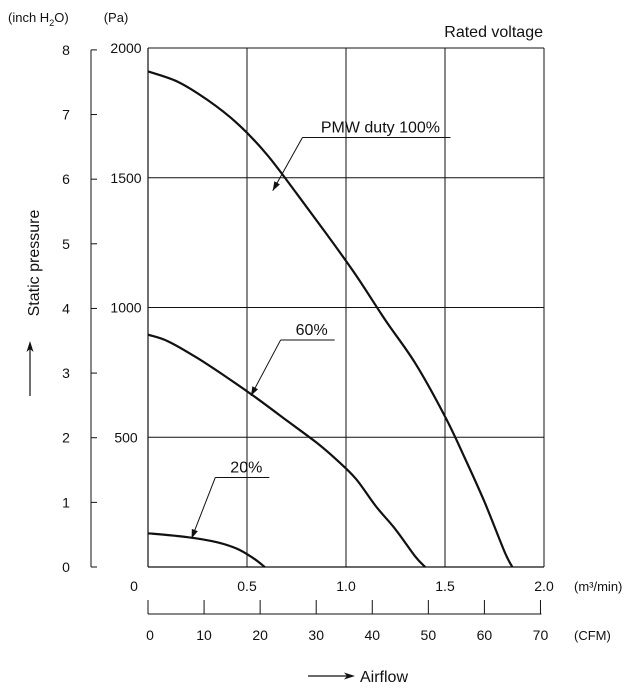  Describe the element at coordinates (331, 676) in the screenshot. I see `x-axis-arrow-icon` at that location.